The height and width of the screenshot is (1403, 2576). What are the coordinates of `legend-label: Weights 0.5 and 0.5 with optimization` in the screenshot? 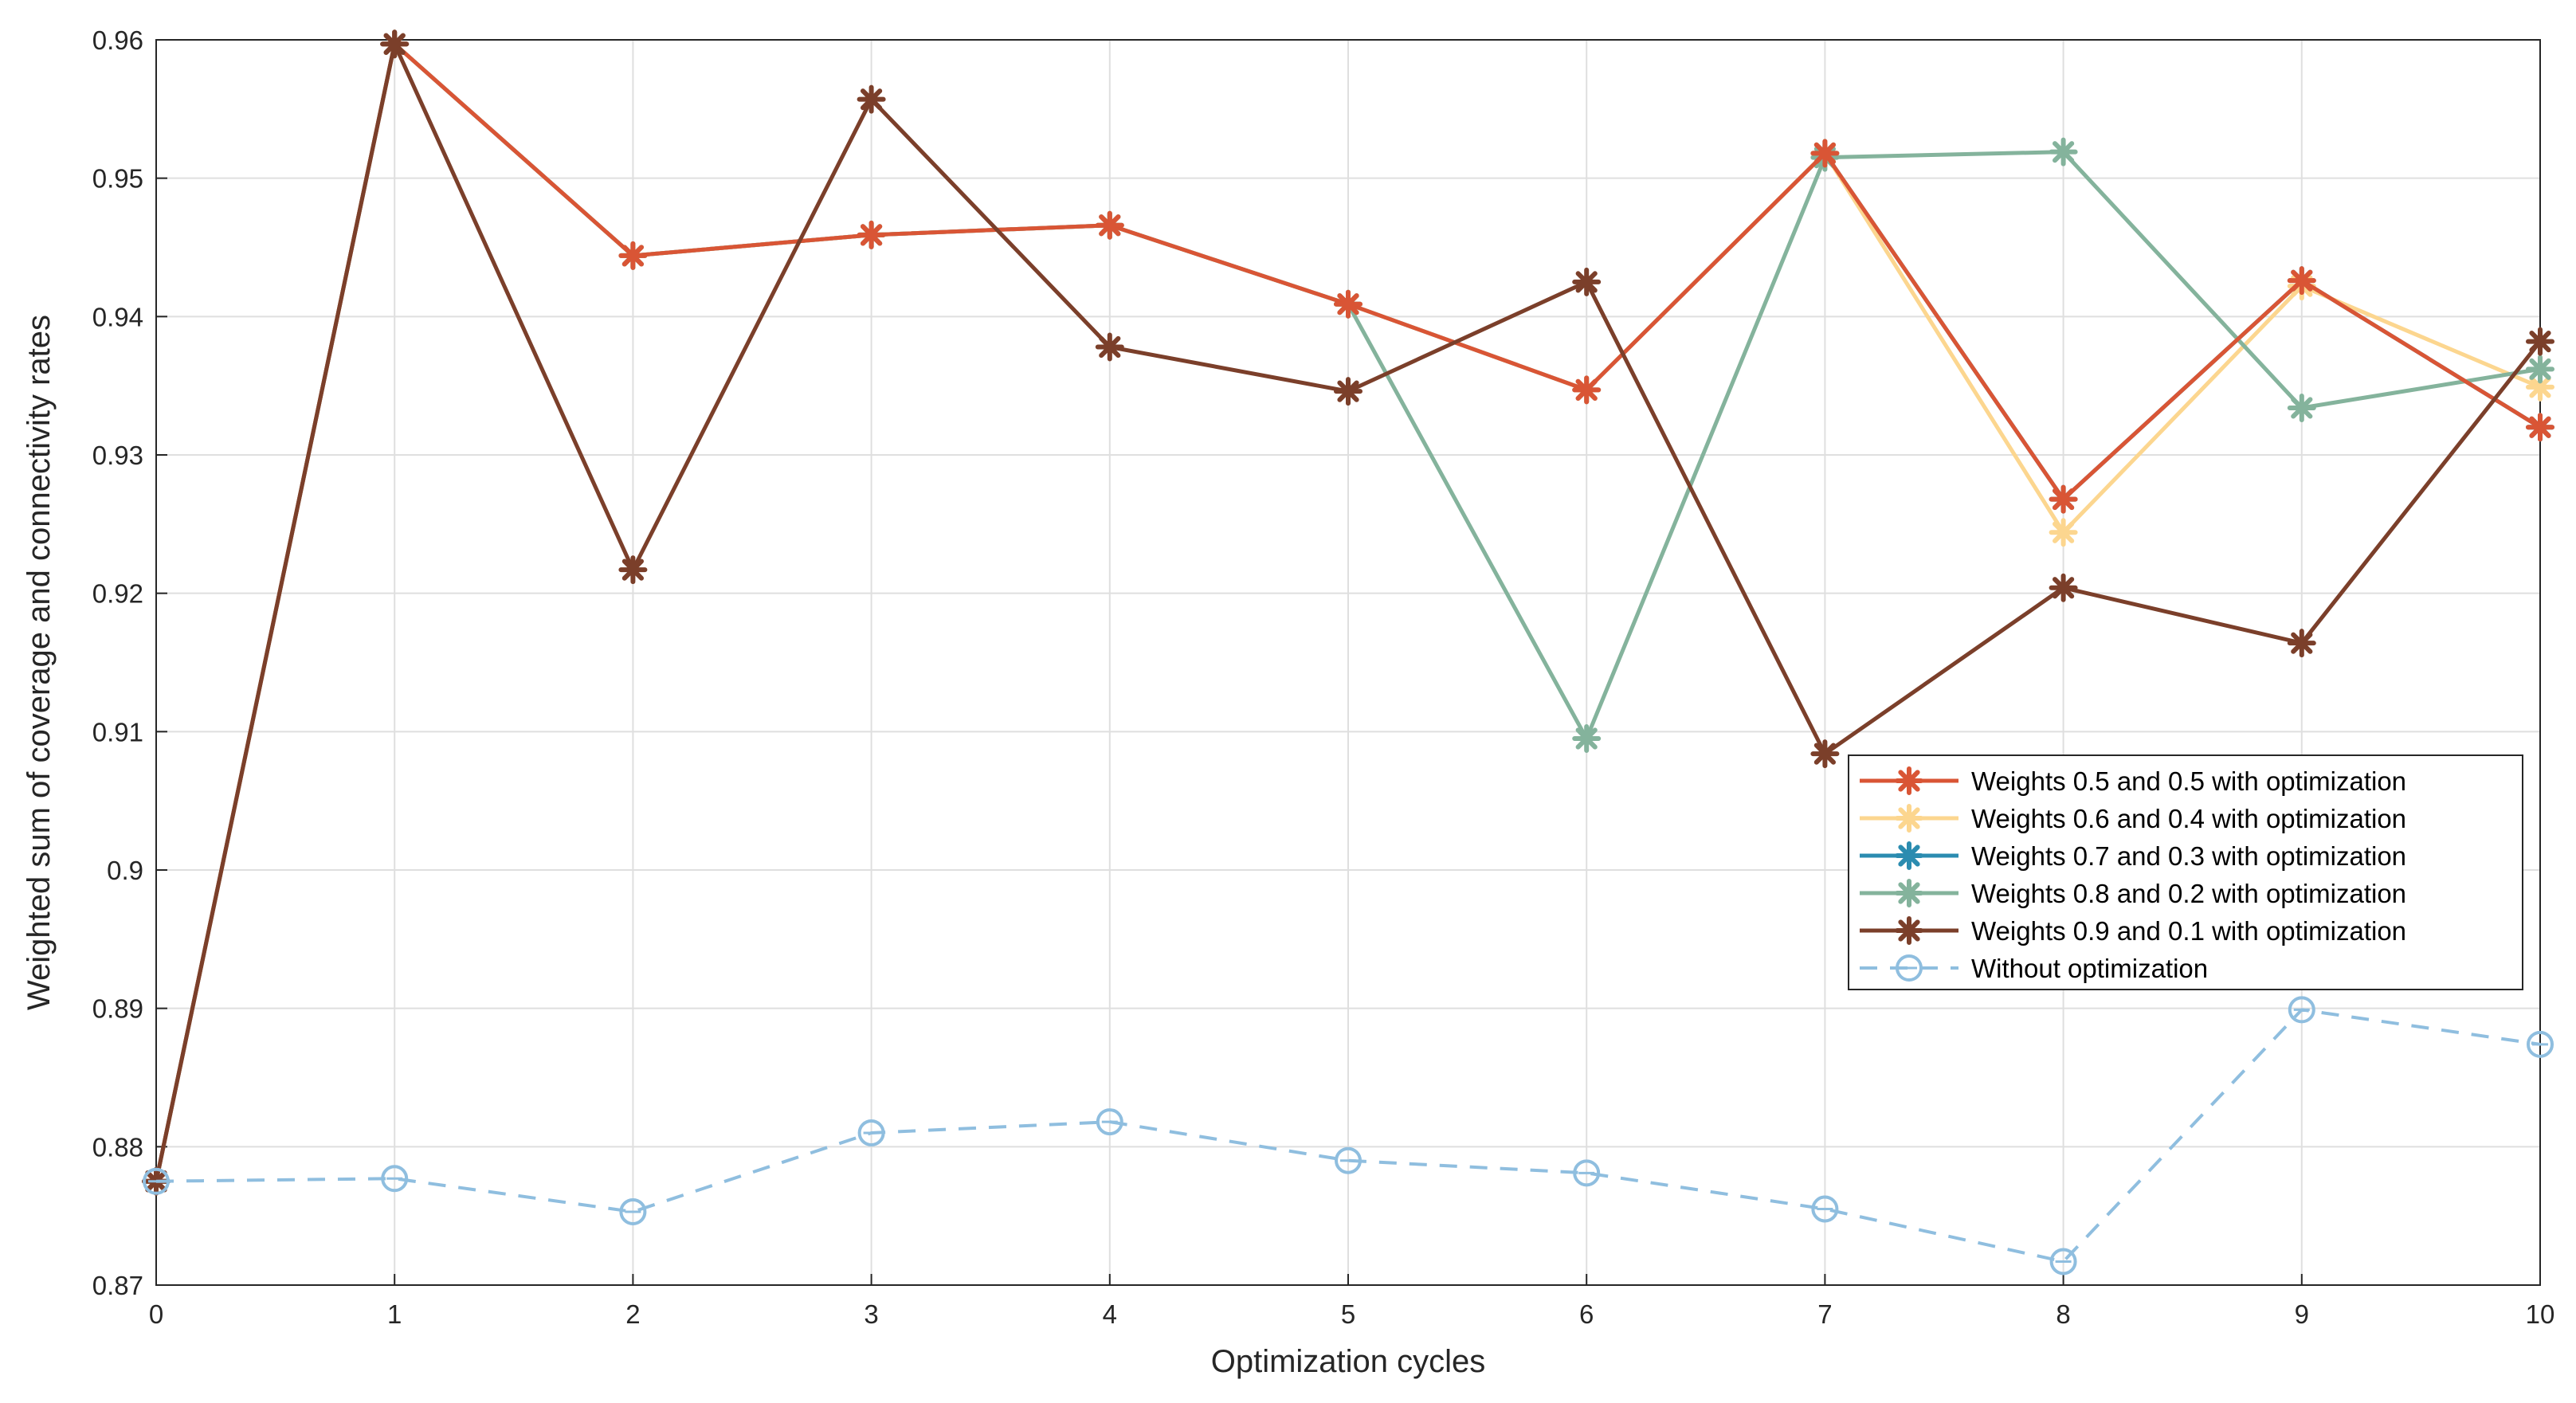 It's located at (2189, 781).